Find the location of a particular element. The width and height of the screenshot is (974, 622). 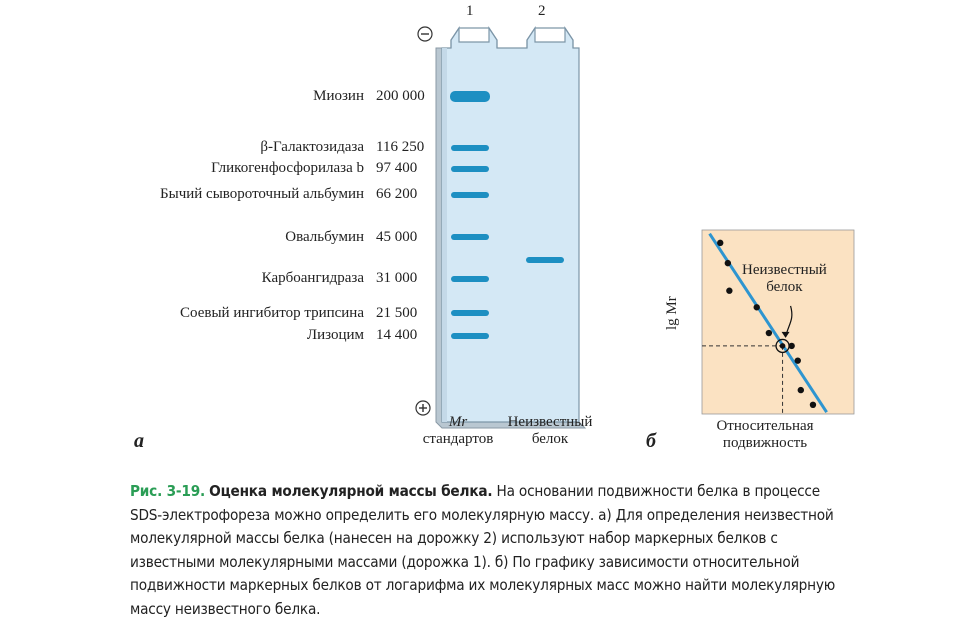

unknown-annotation: Неизвестный белок is located at coordinates (784, 279).